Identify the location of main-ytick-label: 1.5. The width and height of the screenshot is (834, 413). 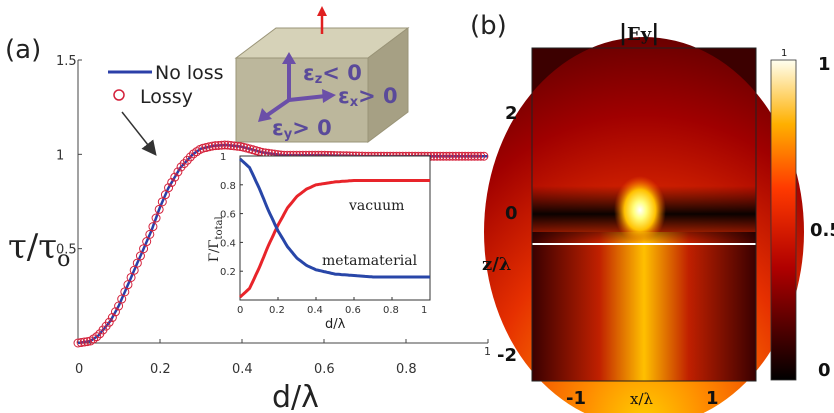
(66, 61).